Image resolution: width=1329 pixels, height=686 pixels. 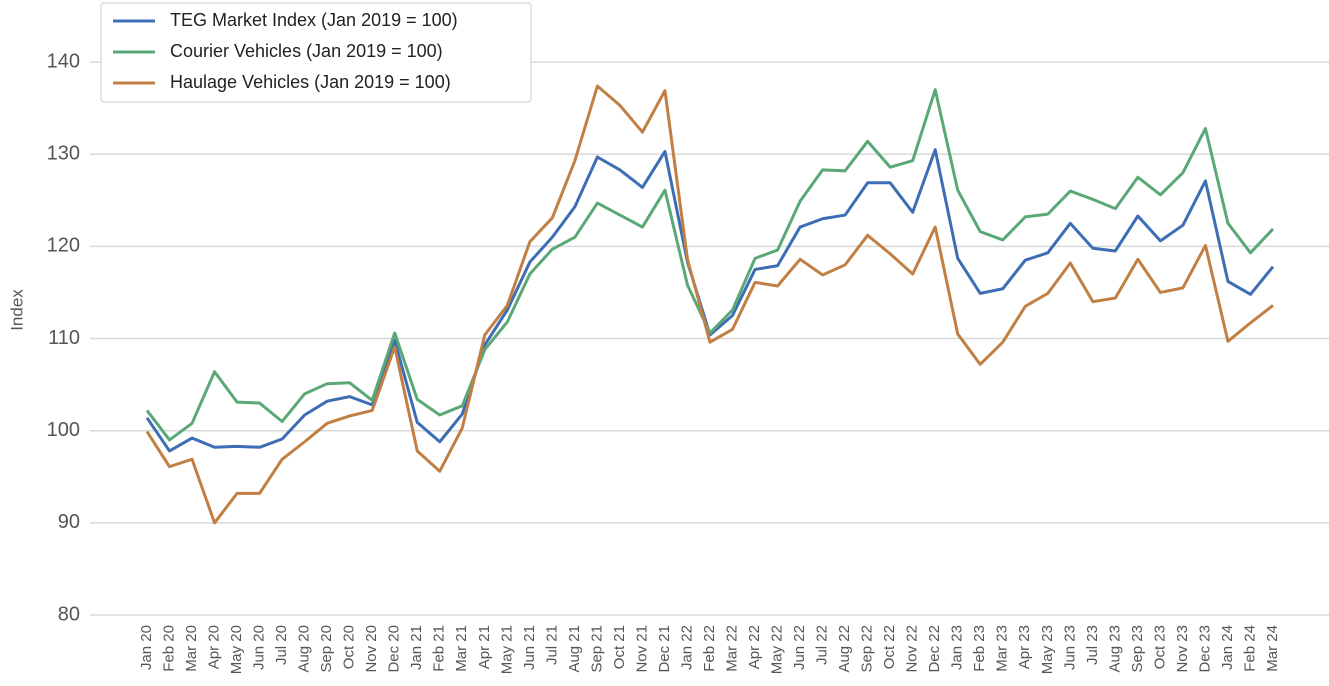 What do you see at coordinates (461, 648) in the screenshot?
I see `x-tick-label: Mar 21` at bounding box center [461, 648].